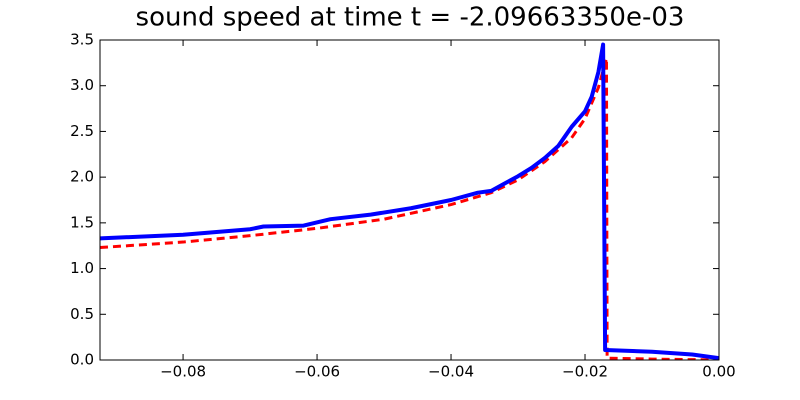 The width and height of the screenshot is (800, 400). What do you see at coordinates (82, 177) in the screenshot?
I see `y-tick-label: 2.0` at bounding box center [82, 177].